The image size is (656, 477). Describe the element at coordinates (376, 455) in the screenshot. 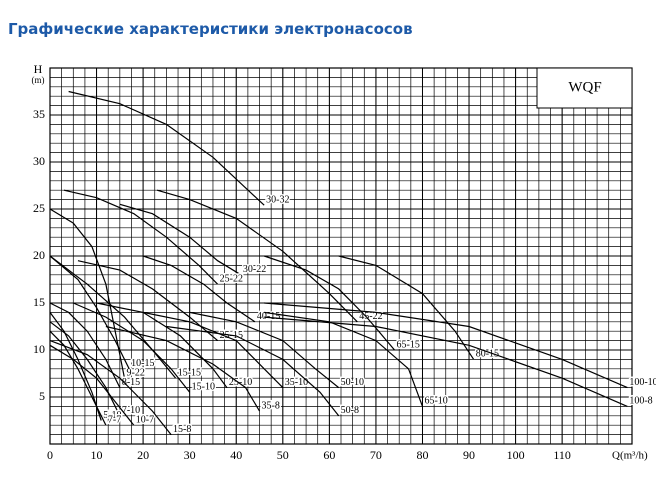

I see `x-tick-label: 70` at that location.